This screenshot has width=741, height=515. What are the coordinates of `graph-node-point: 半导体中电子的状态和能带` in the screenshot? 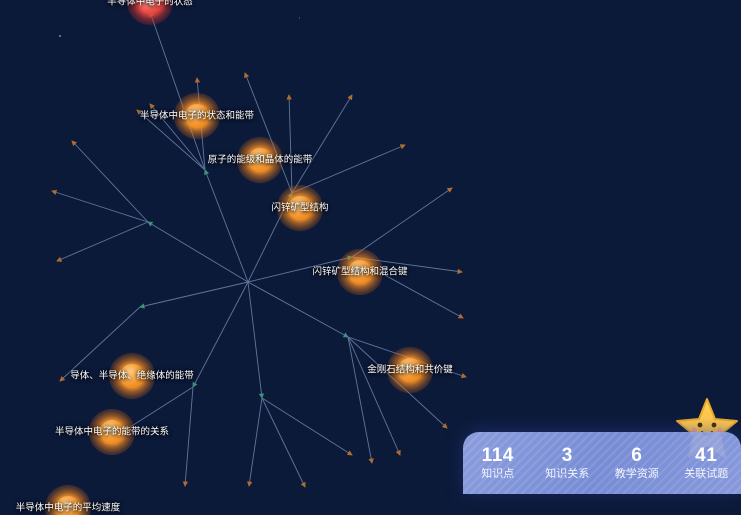 It's located at (197, 116).